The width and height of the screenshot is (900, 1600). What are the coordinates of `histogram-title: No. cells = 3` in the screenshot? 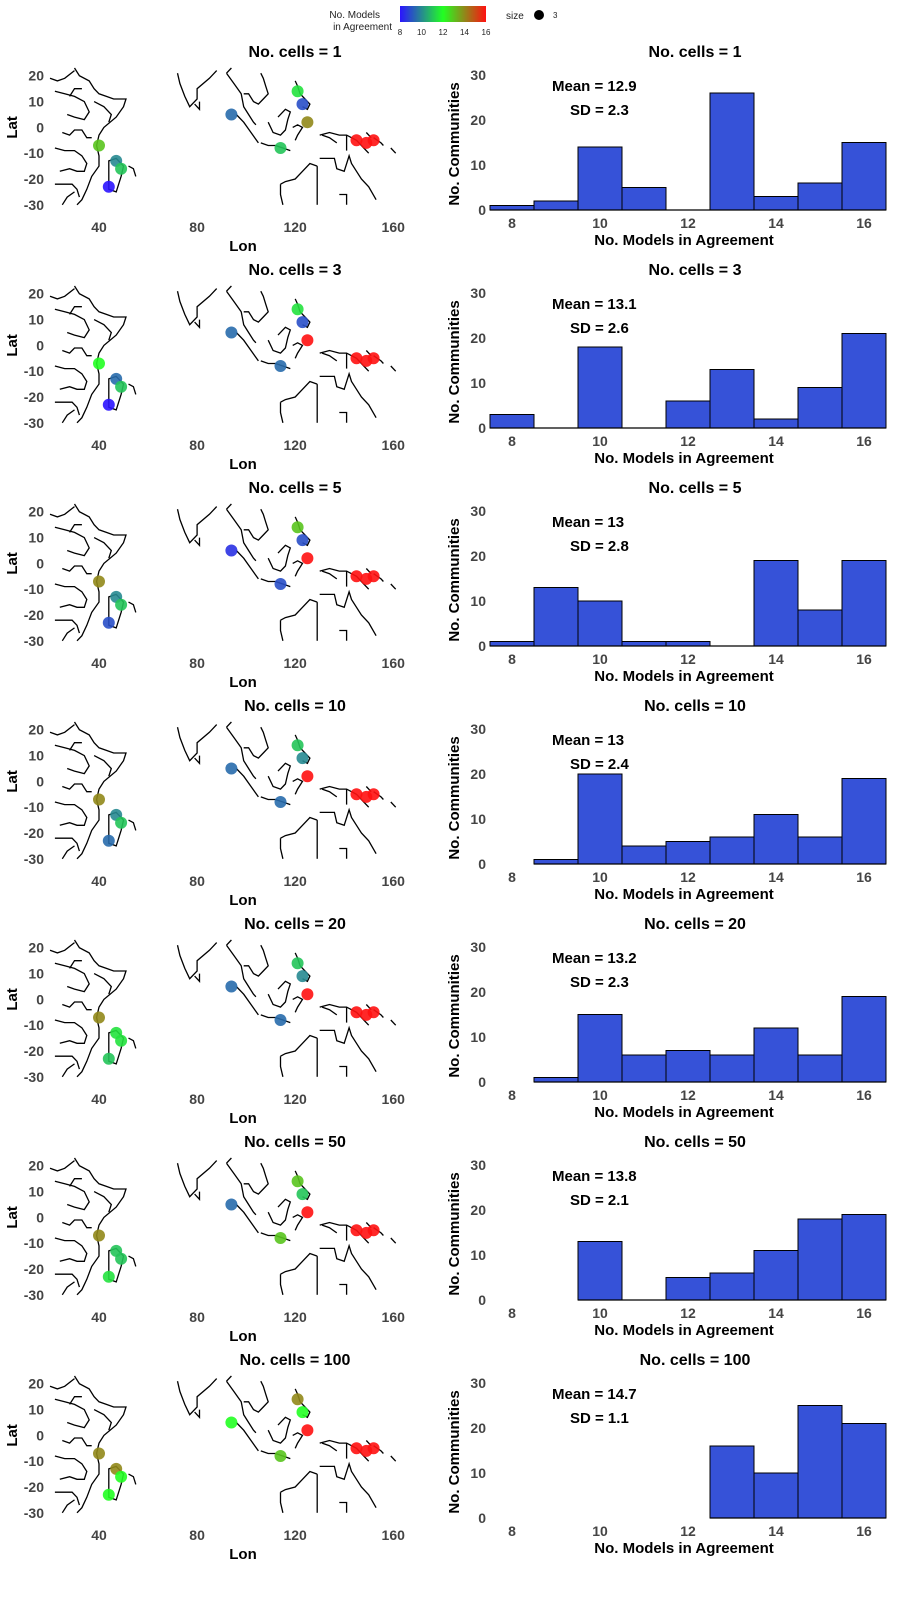 It's located at (695, 270).